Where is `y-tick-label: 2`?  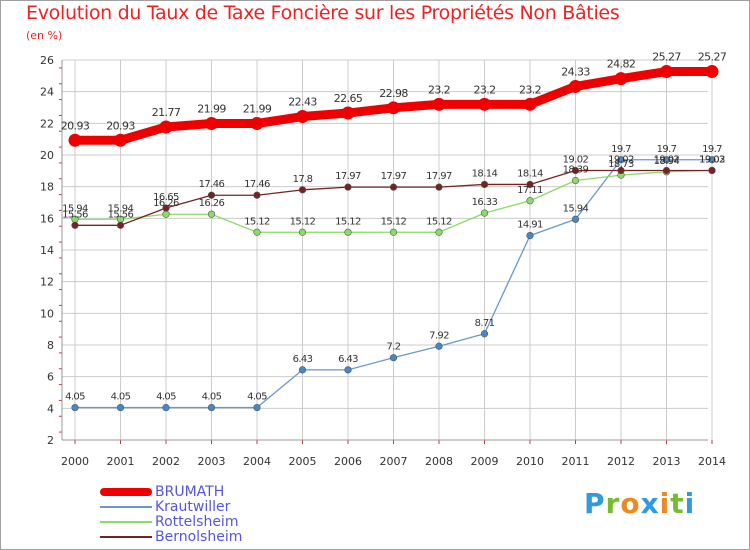 y-tick-label: 2 is located at coordinates (50, 440).